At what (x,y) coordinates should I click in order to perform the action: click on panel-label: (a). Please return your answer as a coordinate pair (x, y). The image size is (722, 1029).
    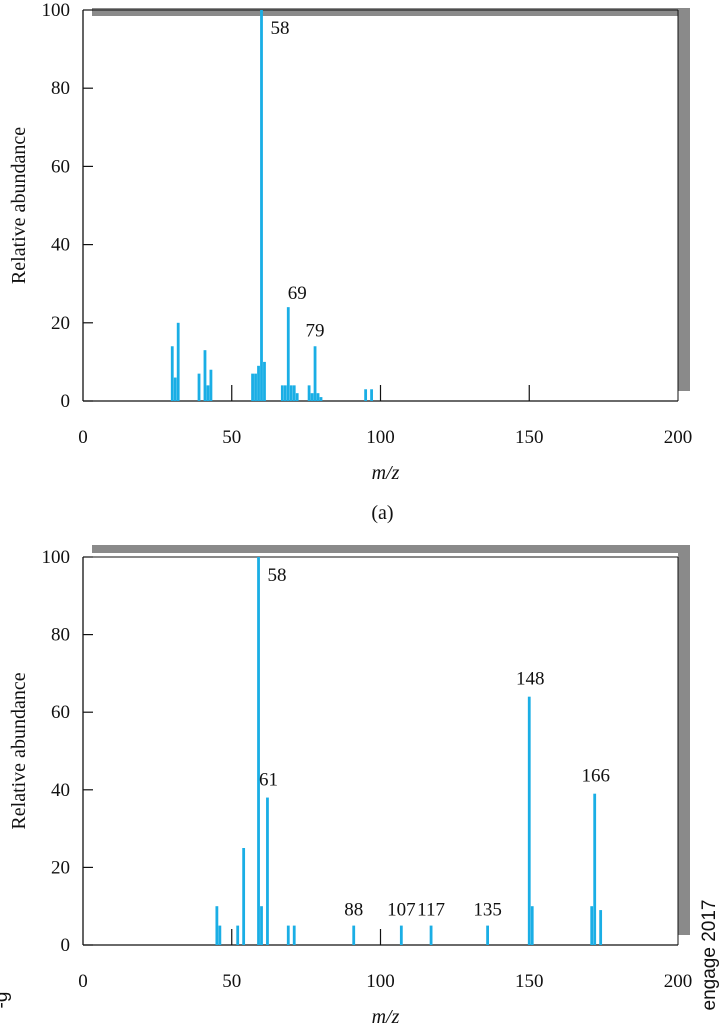
    Looking at the image, I should click on (382, 513).